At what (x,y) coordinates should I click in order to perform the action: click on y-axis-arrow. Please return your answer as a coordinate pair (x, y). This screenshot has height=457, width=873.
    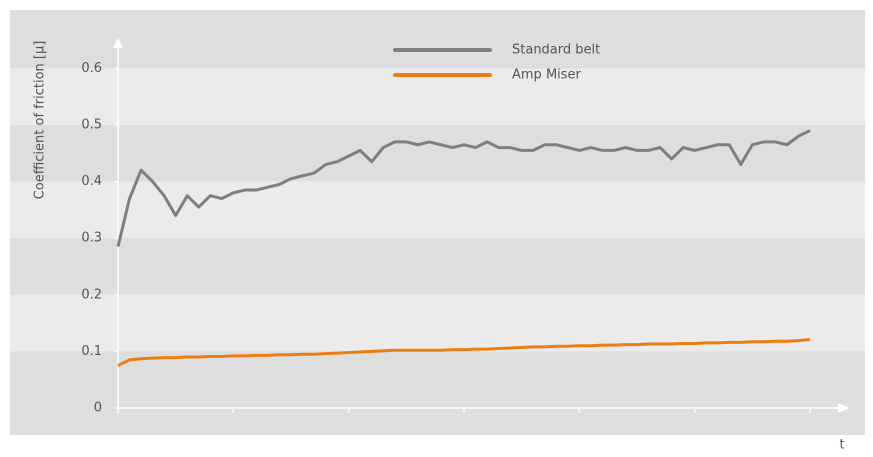
    Looking at the image, I should click on (118, 43).